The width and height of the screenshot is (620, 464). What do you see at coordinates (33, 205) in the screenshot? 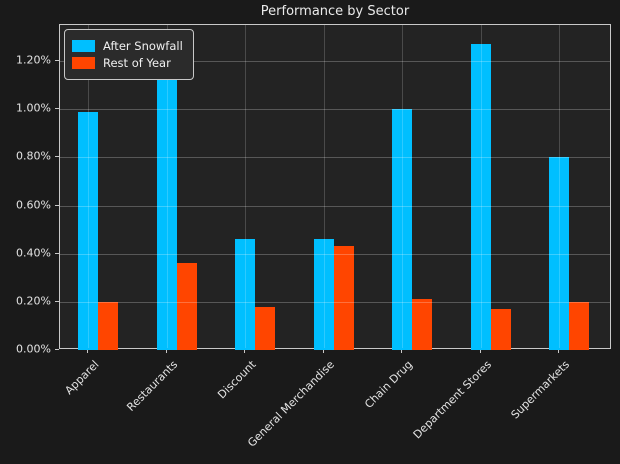
I see `y-tick-label: 0.60%` at bounding box center [33, 205].